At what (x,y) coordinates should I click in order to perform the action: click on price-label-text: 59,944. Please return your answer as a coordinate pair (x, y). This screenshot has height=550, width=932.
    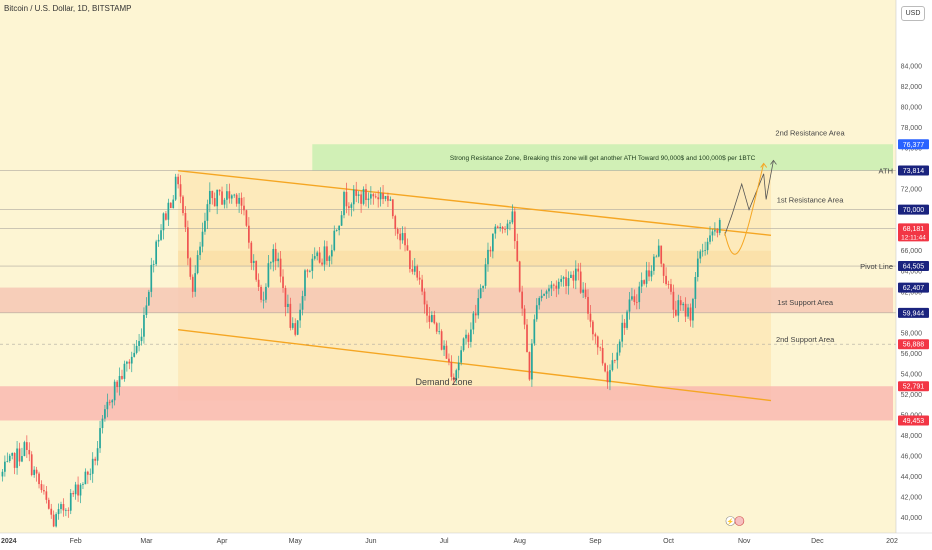
    Looking at the image, I should click on (914, 313).